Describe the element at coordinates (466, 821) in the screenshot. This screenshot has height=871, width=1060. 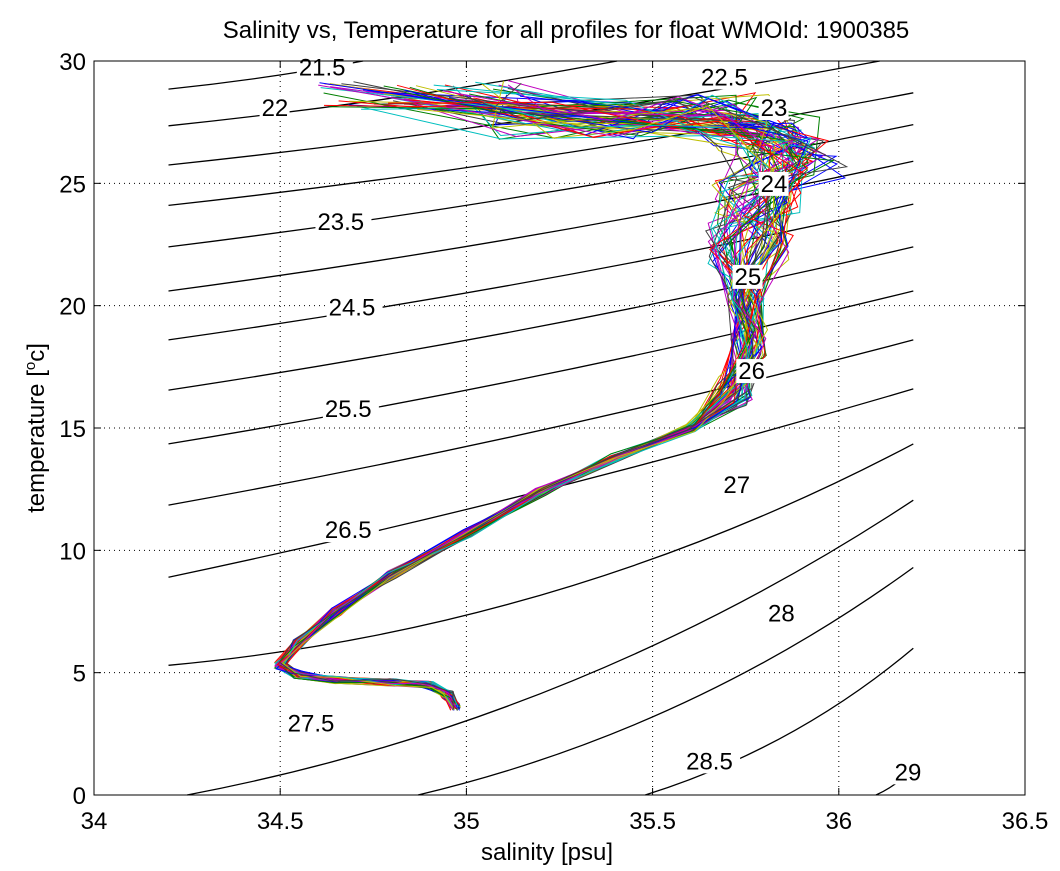
I see `x-tick-label: 35` at that location.